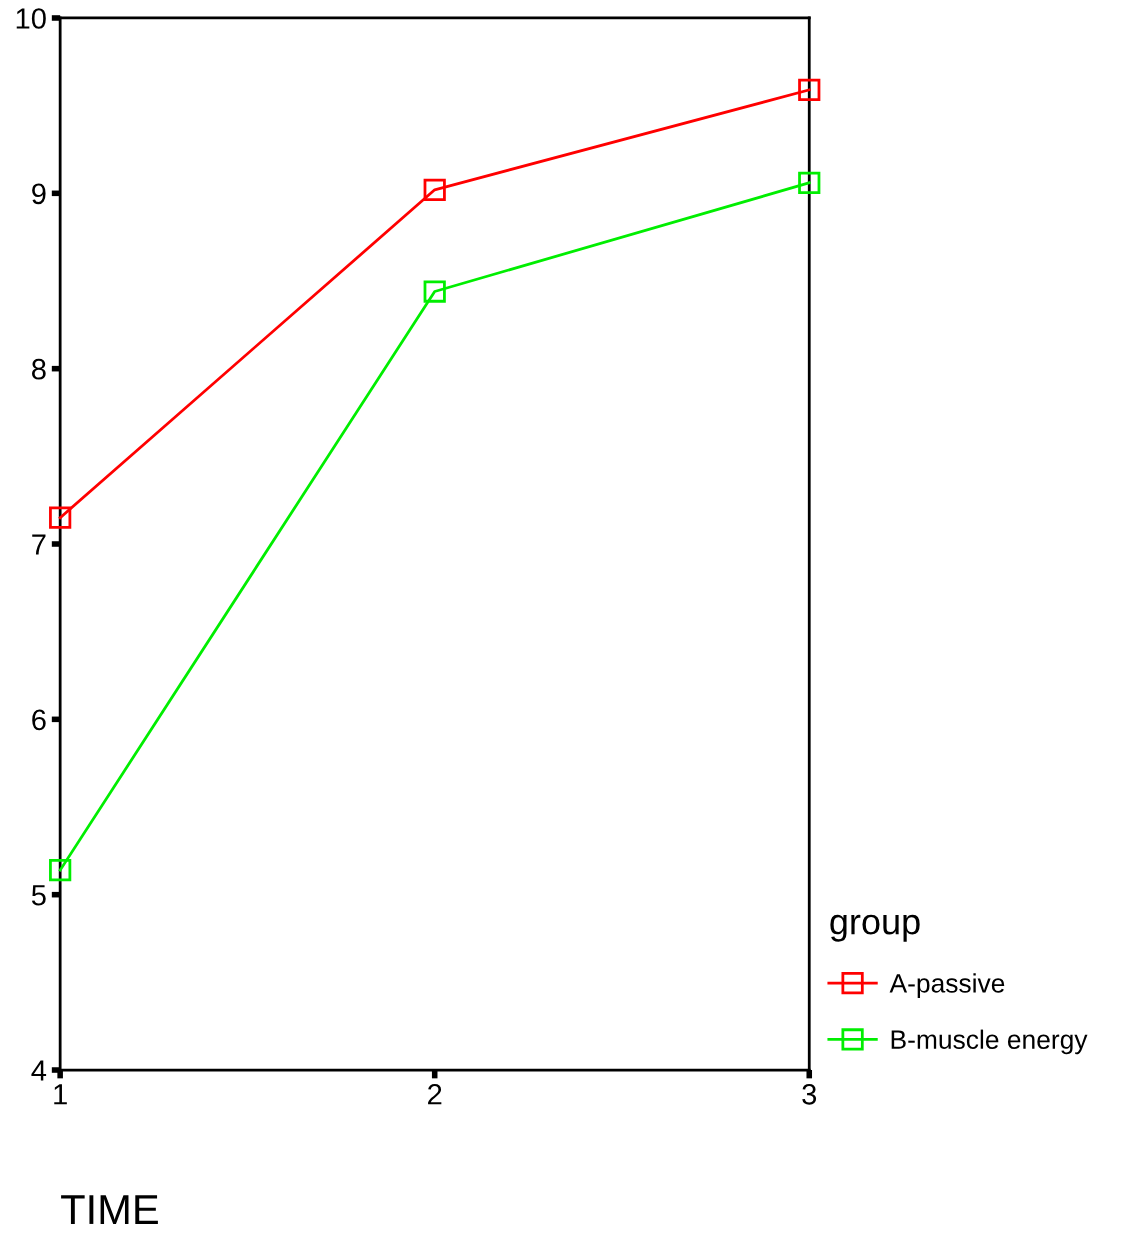 The image size is (1135, 1249). What do you see at coordinates (809, 1094) in the screenshot?
I see `x-tick-label: 3` at bounding box center [809, 1094].